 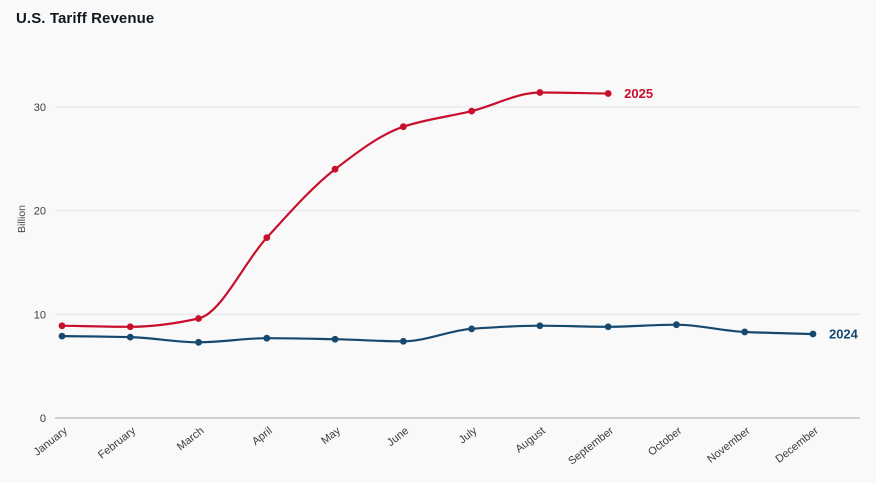 What do you see at coordinates (472, 329) in the screenshot?
I see `data-point-2024-July` at bounding box center [472, 329].